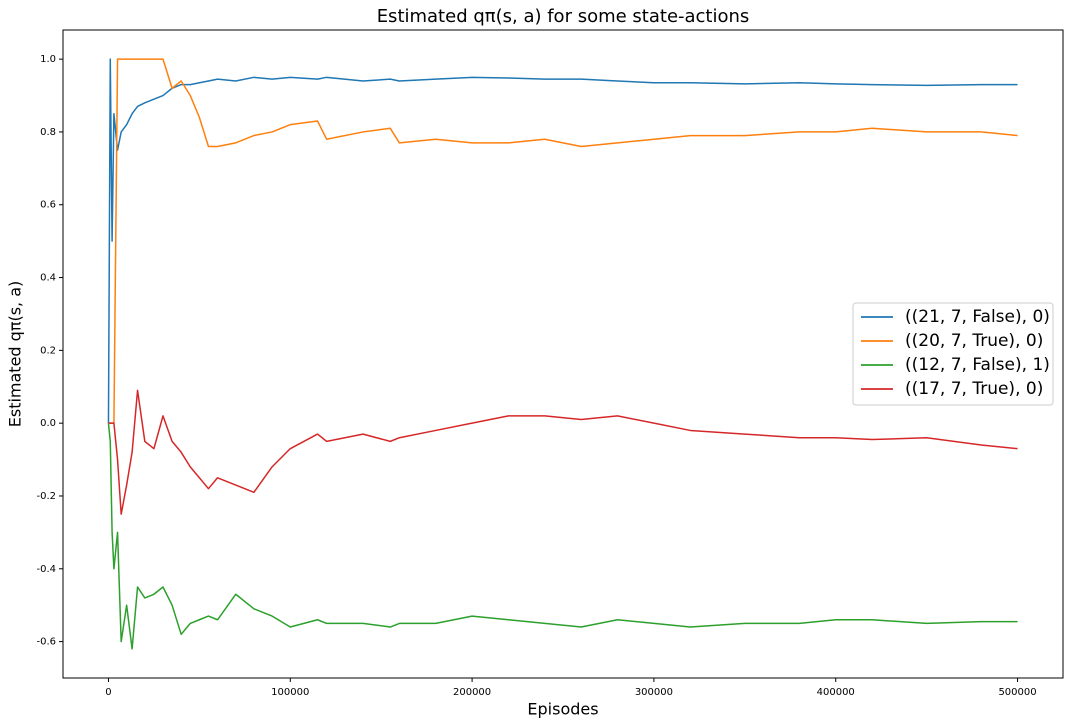  What do you see at coordinates (974, 341) in the screenshot?
I see `legend-label: ((20, 7, True), 0)` at bounding box center [974, 341].